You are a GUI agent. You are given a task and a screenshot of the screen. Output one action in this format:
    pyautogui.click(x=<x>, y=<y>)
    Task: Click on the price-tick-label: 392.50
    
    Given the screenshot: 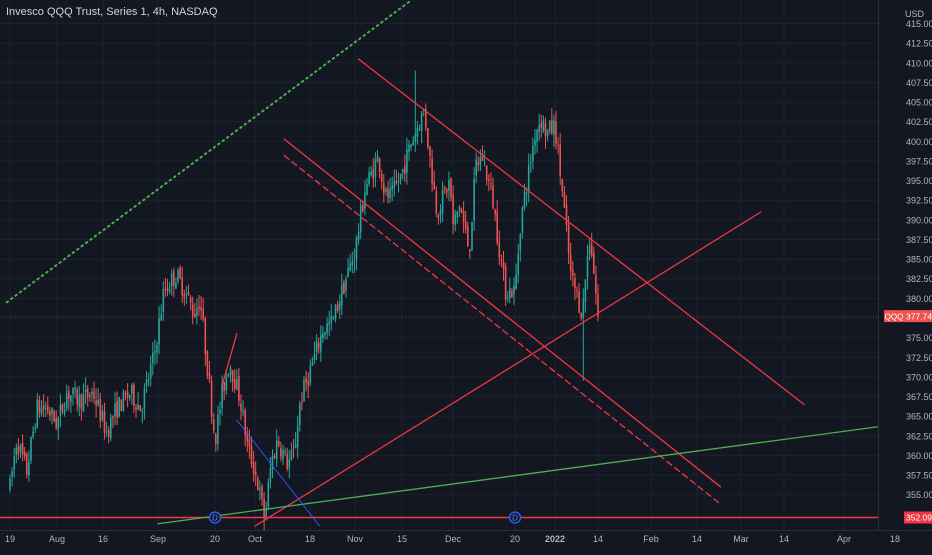 What is the action you would take?
    pyautogui.click(x=919, y=201)
    